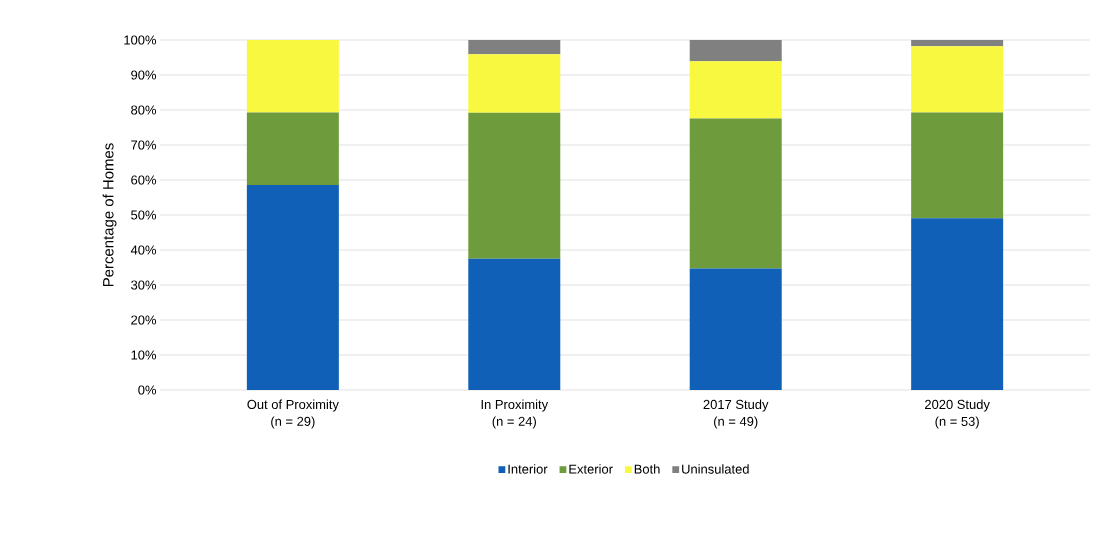  I want to click on x-tick-label: 2017 Study (n = 49), so click(736, 414).